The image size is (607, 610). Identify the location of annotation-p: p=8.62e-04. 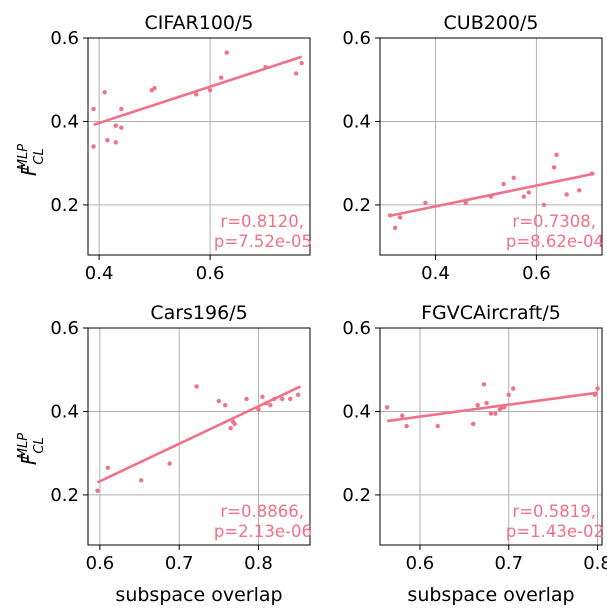
(555, 241).